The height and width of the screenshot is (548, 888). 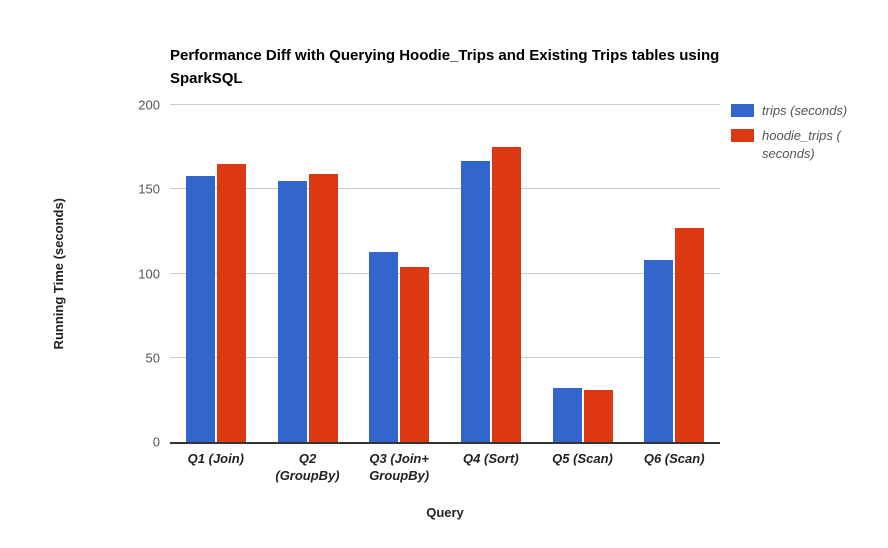 I want to click on x-axis-category: Q2 (GroupBy), so click(x=308, y=467).